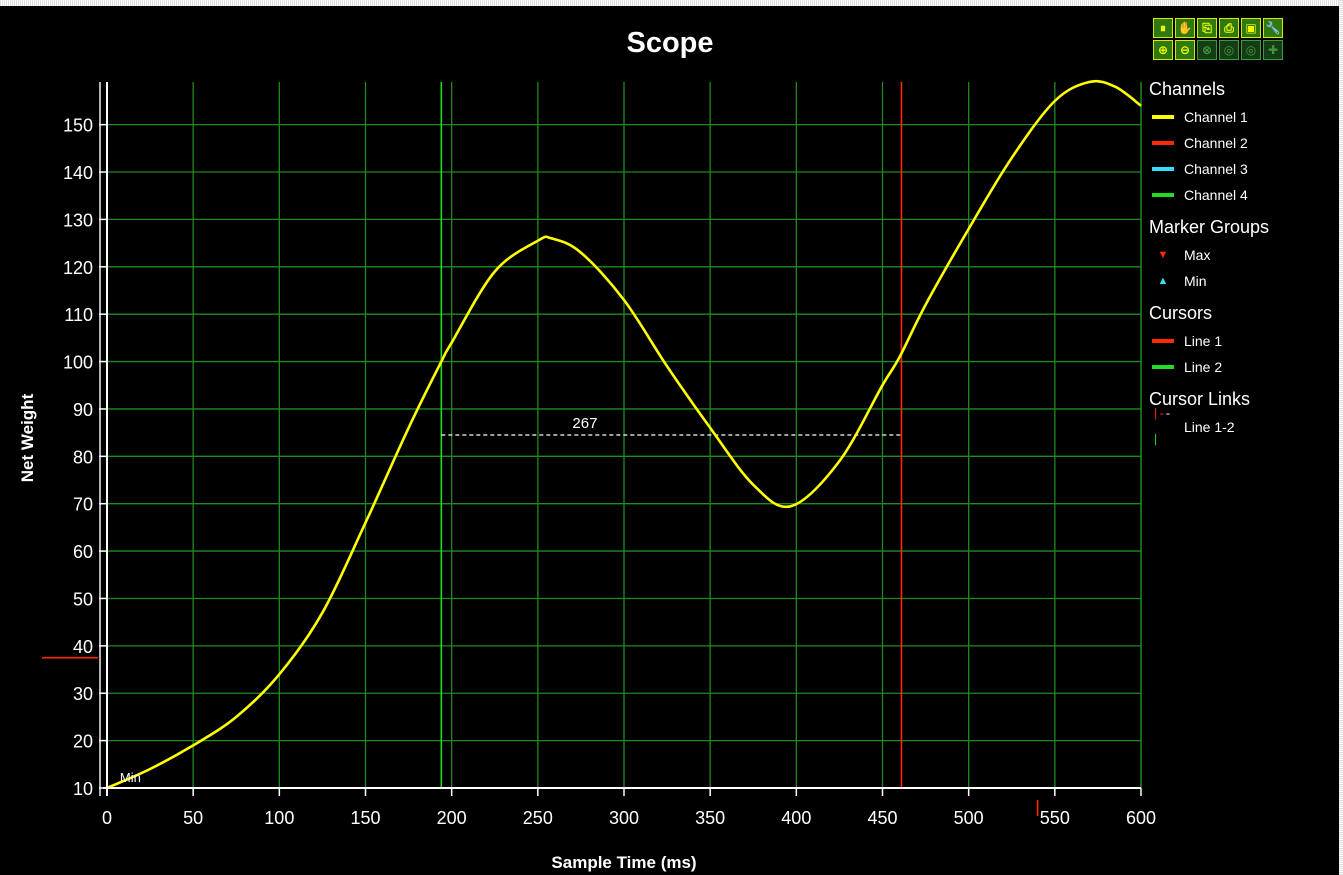 The width and height of the screenshot is (1343, 875). Describe the element at coordinates (78, 173) in the screenshot. I see `y-tick-label: 140` at that location.